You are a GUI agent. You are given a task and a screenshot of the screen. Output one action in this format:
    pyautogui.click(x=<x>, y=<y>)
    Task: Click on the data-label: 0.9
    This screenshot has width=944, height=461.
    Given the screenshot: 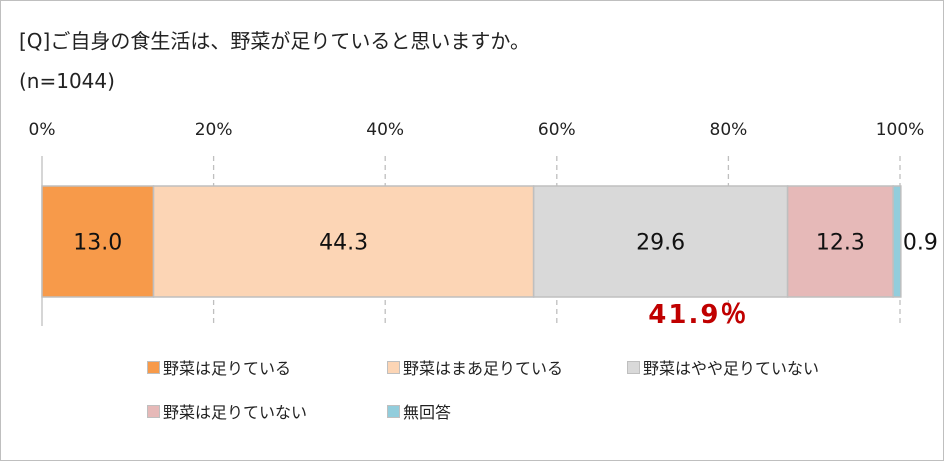 What is the action you would take?
    pyautogui.click(x=920, y=243)
    